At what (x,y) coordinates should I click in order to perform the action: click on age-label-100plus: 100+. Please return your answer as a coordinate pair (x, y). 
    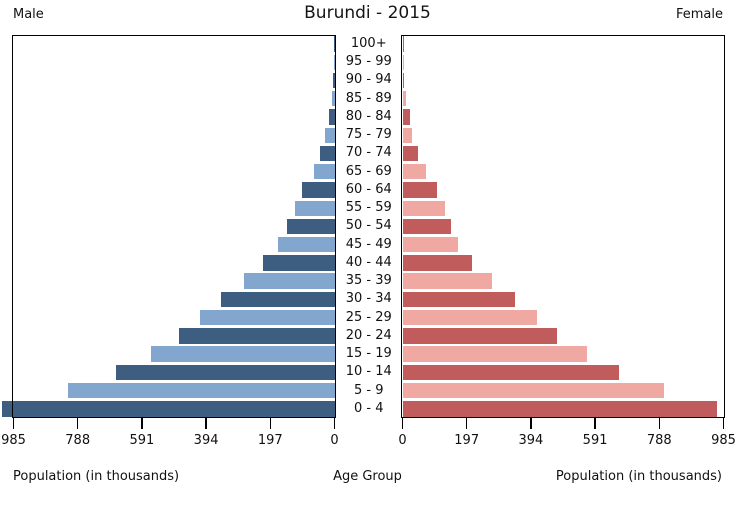
    Looking at the image, I should click on (368, 43).